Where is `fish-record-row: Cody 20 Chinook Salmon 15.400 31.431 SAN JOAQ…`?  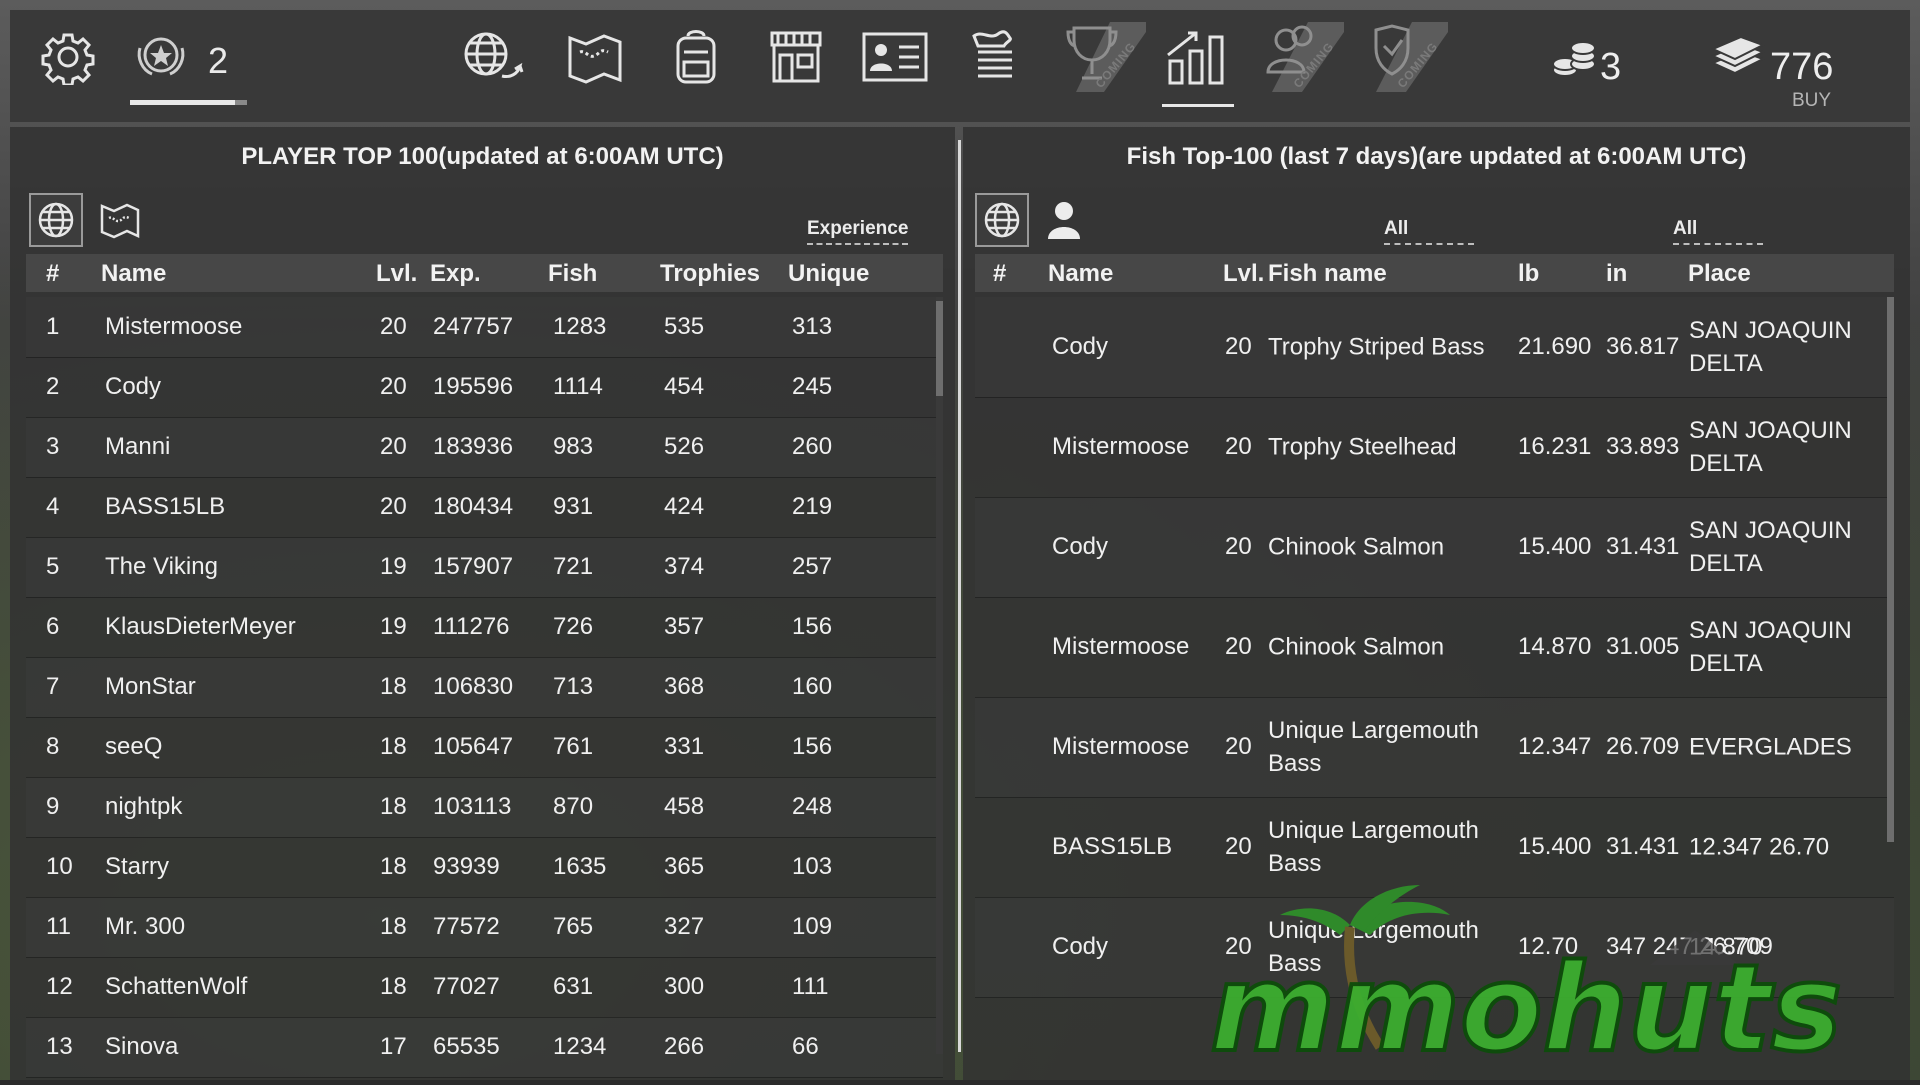
fish-record-row: Cody 20 Chinook Salmon 15.400 31.431 SAN JOAQ… is located at coordinates (1434, 547).